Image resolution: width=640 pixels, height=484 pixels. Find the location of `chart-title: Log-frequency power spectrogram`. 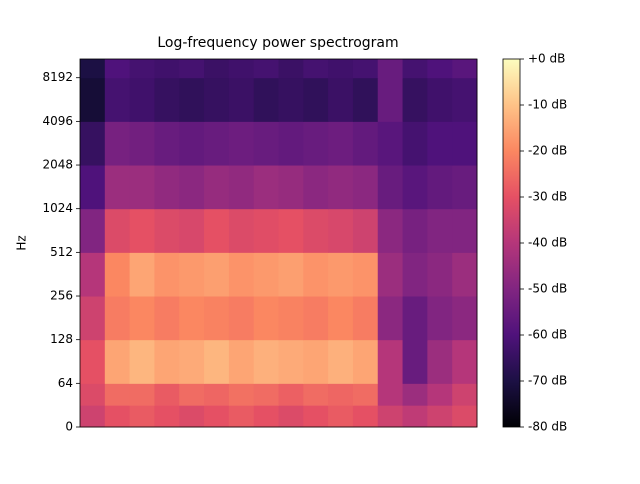

chart-title: Log-frequency power spectrogram is located at coordinates (277, 43).